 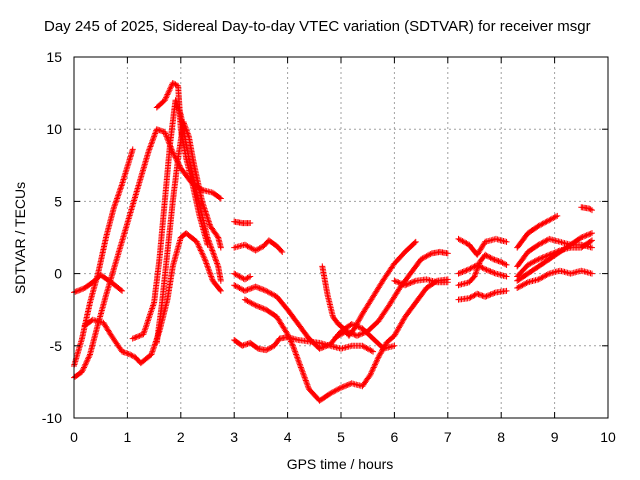 I want to click on x-tick-label: 10, so click(x=608, y=437).